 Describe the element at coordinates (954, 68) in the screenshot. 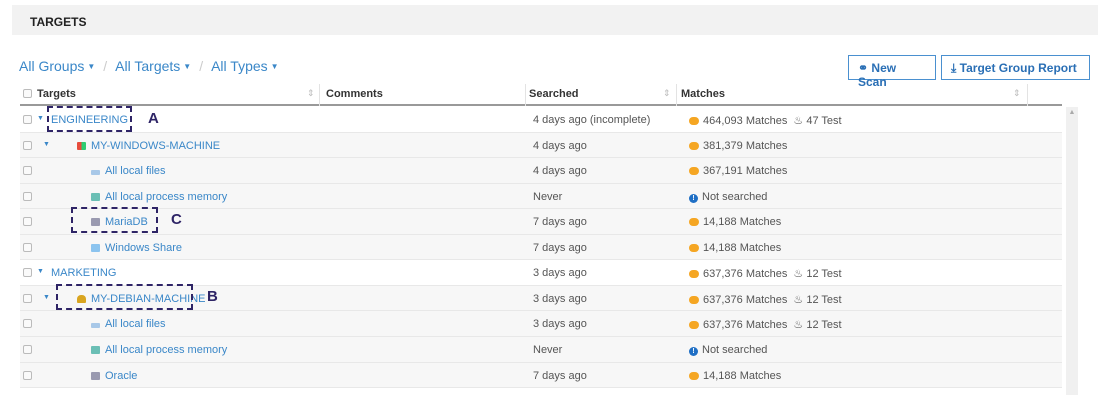

I see `download-icon: ⤓` at that location.